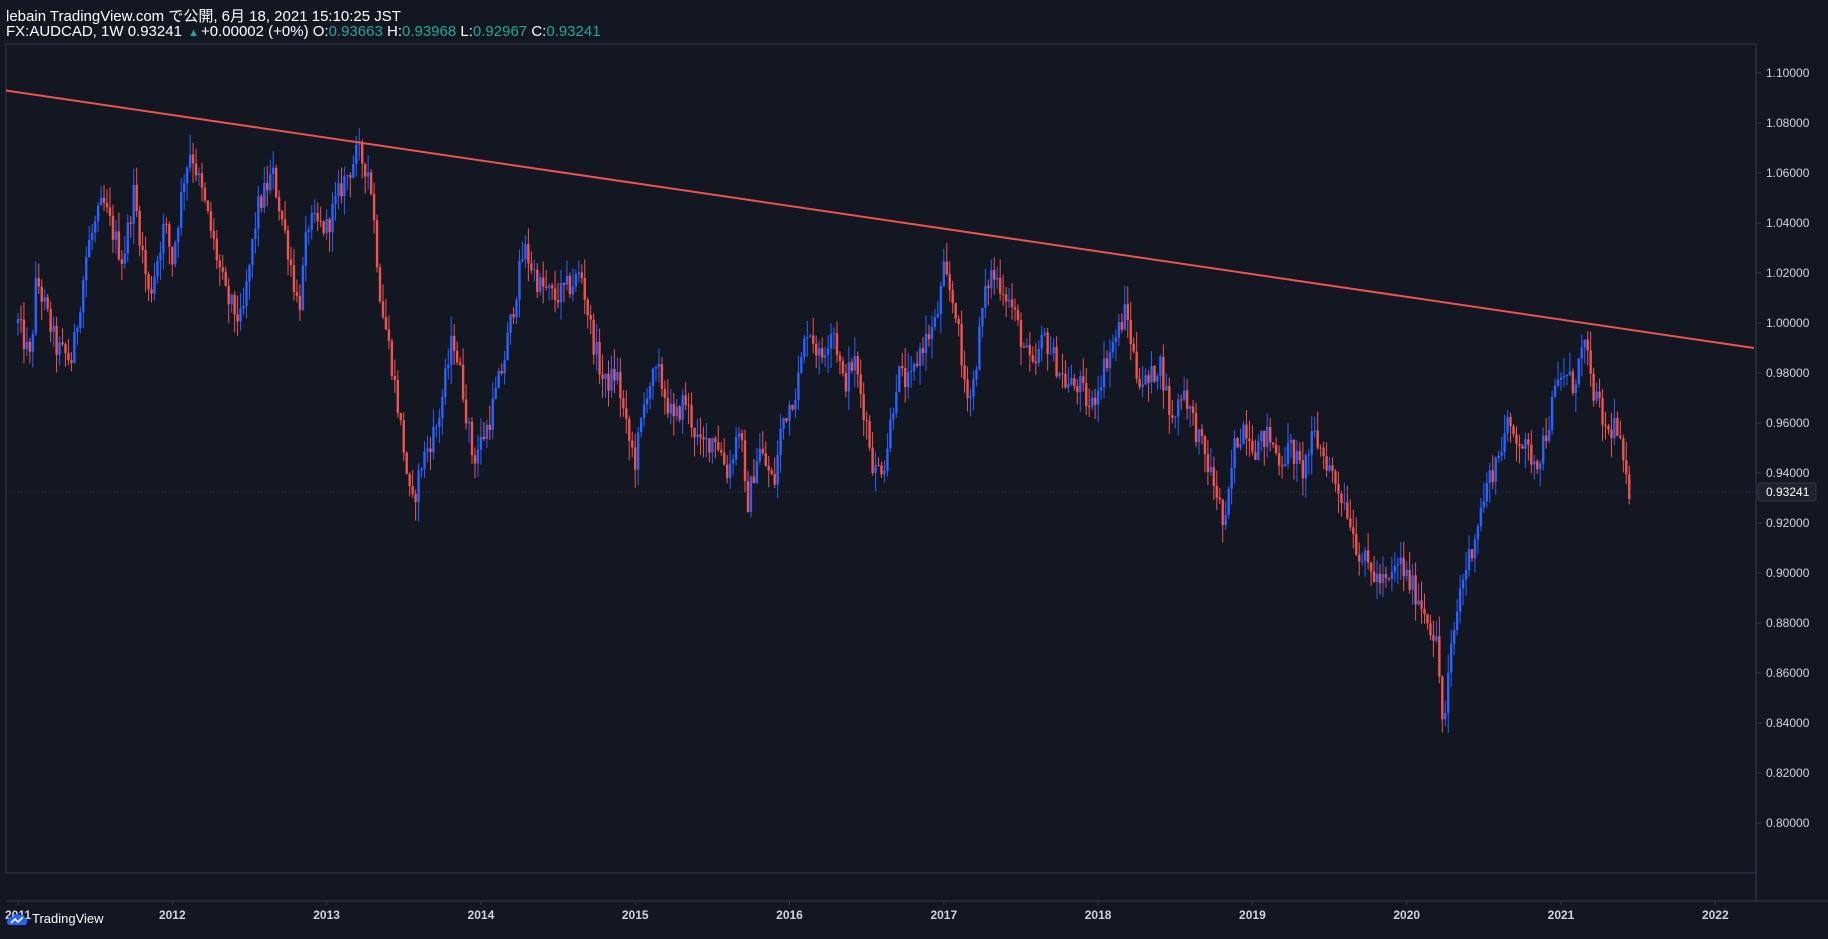  I want to click on price-tick-label: 0.88000, so click(1788, 623).